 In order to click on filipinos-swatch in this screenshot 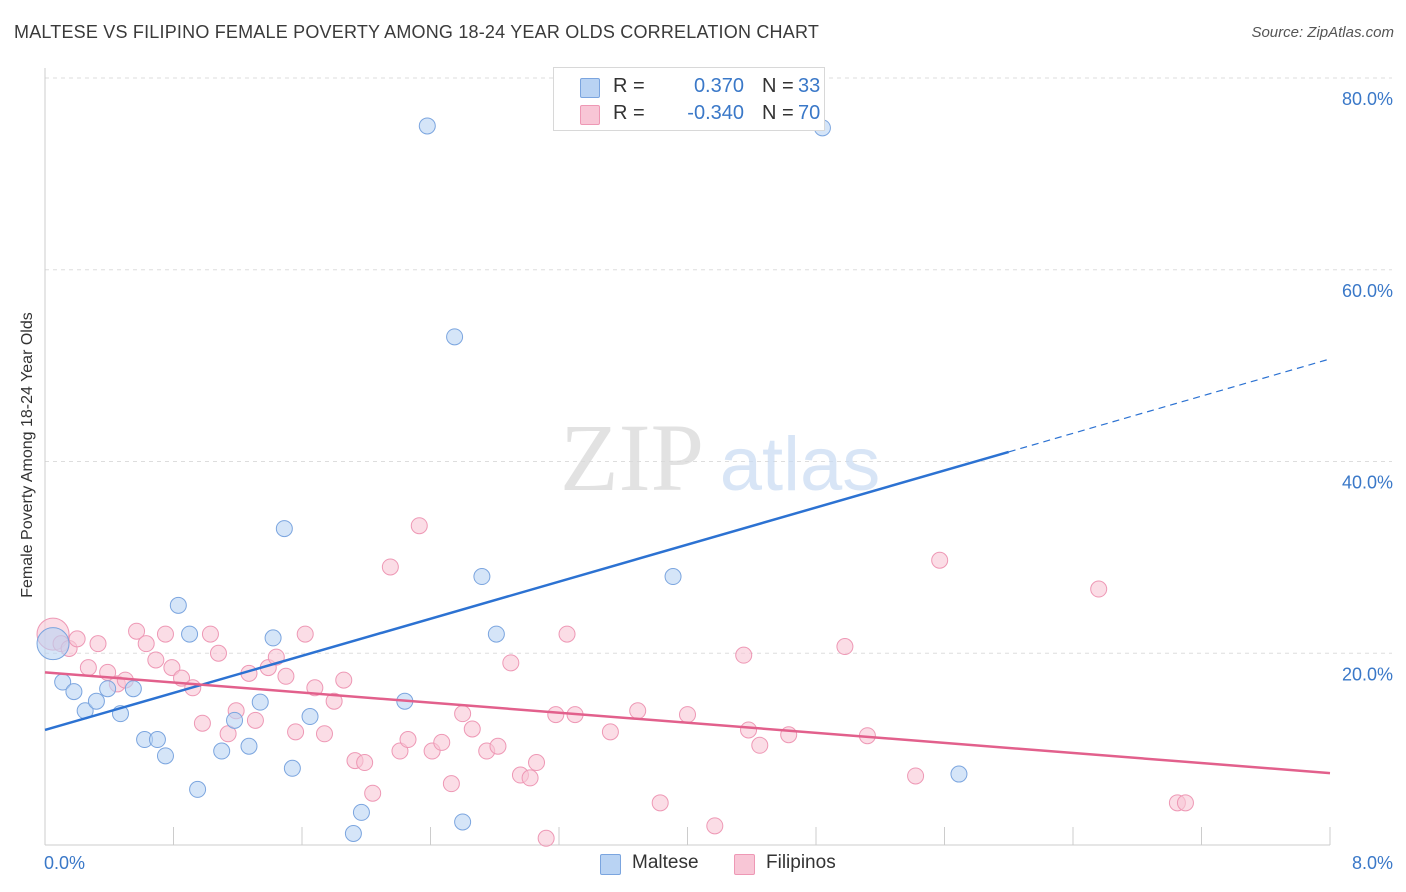, I will do `click(590, 115)`.